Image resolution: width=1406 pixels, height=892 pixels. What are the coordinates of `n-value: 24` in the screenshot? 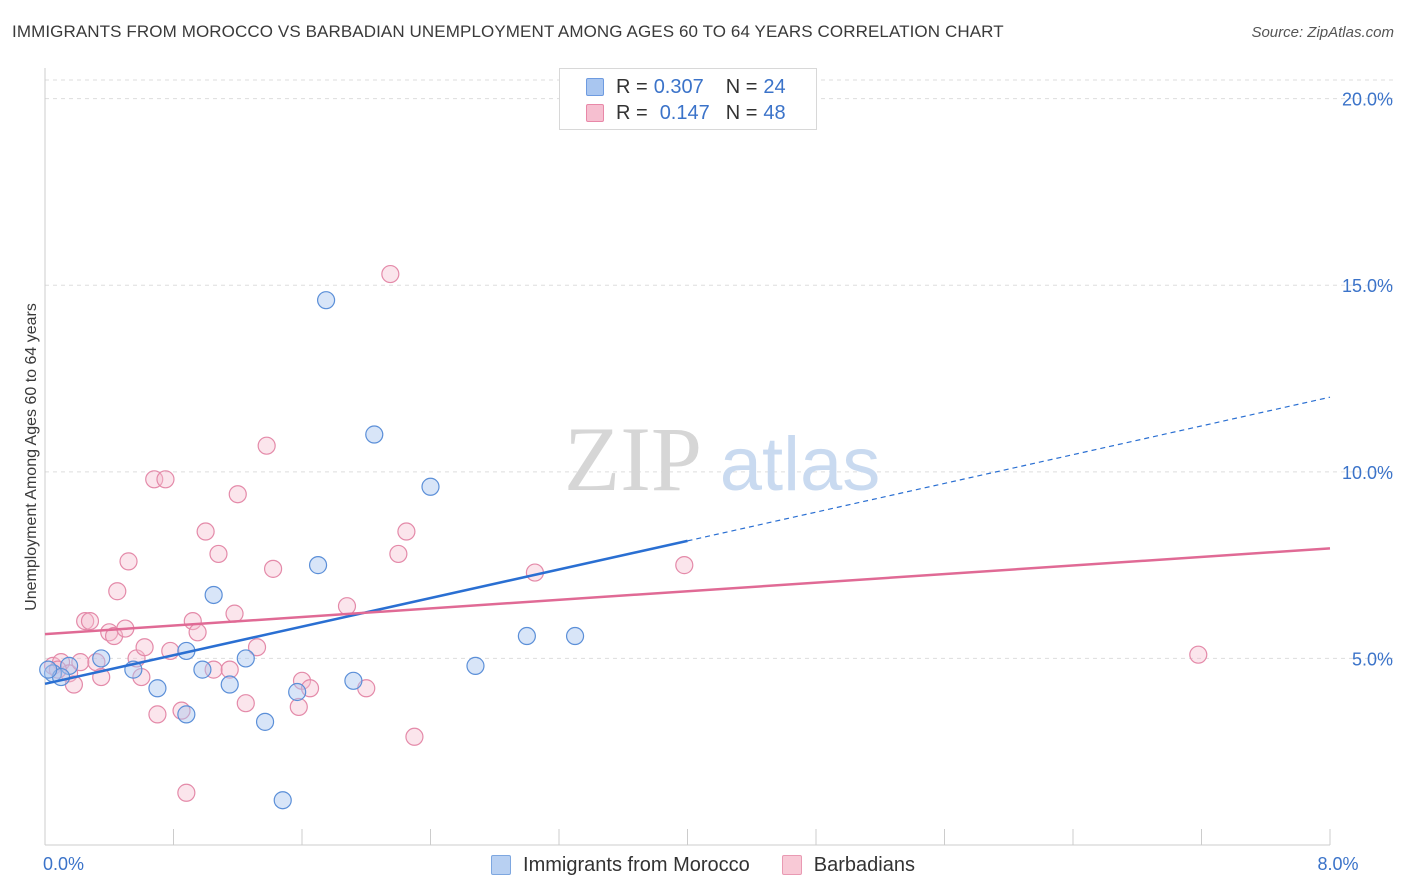 It's located at (774, 86).